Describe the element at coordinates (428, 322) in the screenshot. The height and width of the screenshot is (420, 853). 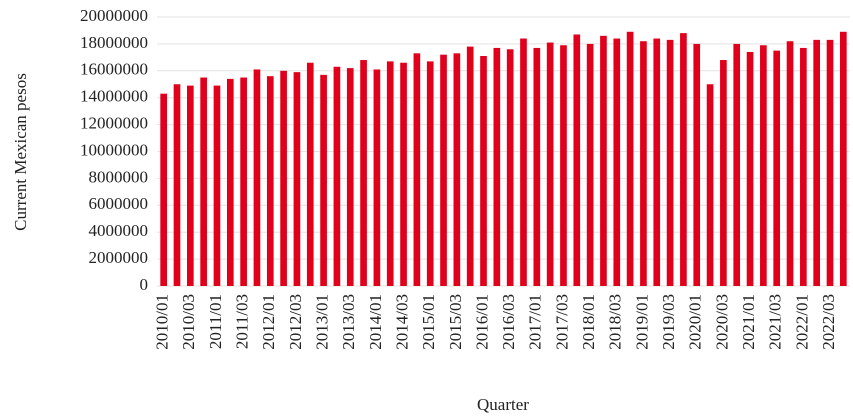
I see `x-tick-label: 2015/01` at that location.